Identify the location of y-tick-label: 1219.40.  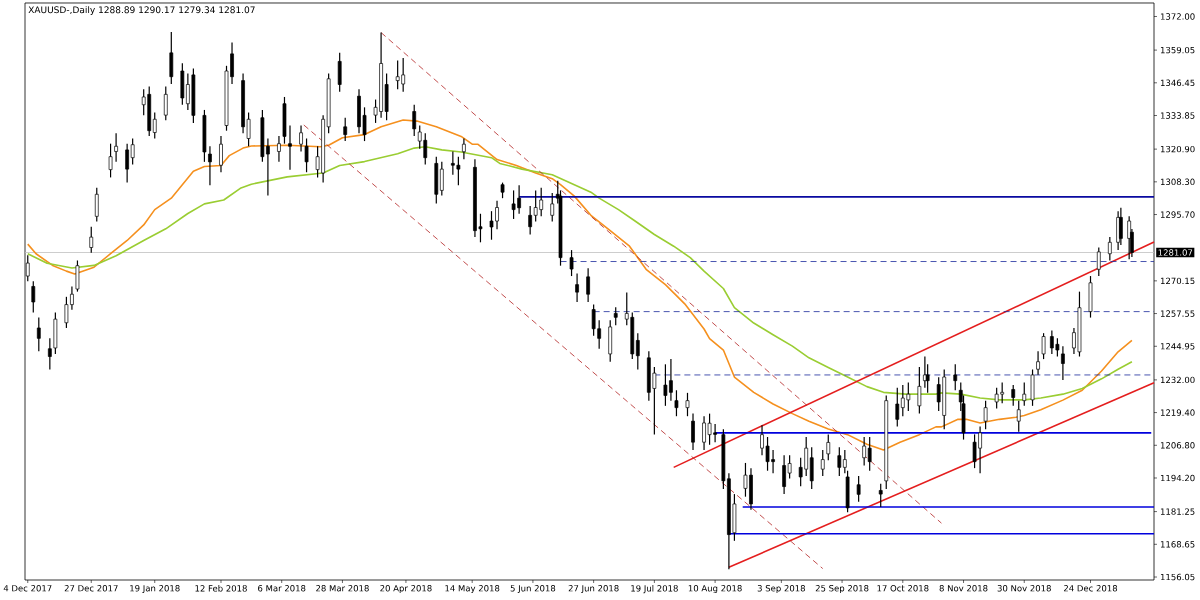
(1177, 412).